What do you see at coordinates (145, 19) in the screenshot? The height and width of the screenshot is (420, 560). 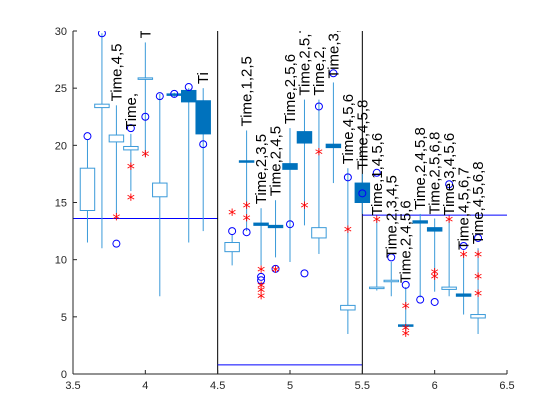 I see `box-label: Time,5,6` at bounding box center [145, 19].